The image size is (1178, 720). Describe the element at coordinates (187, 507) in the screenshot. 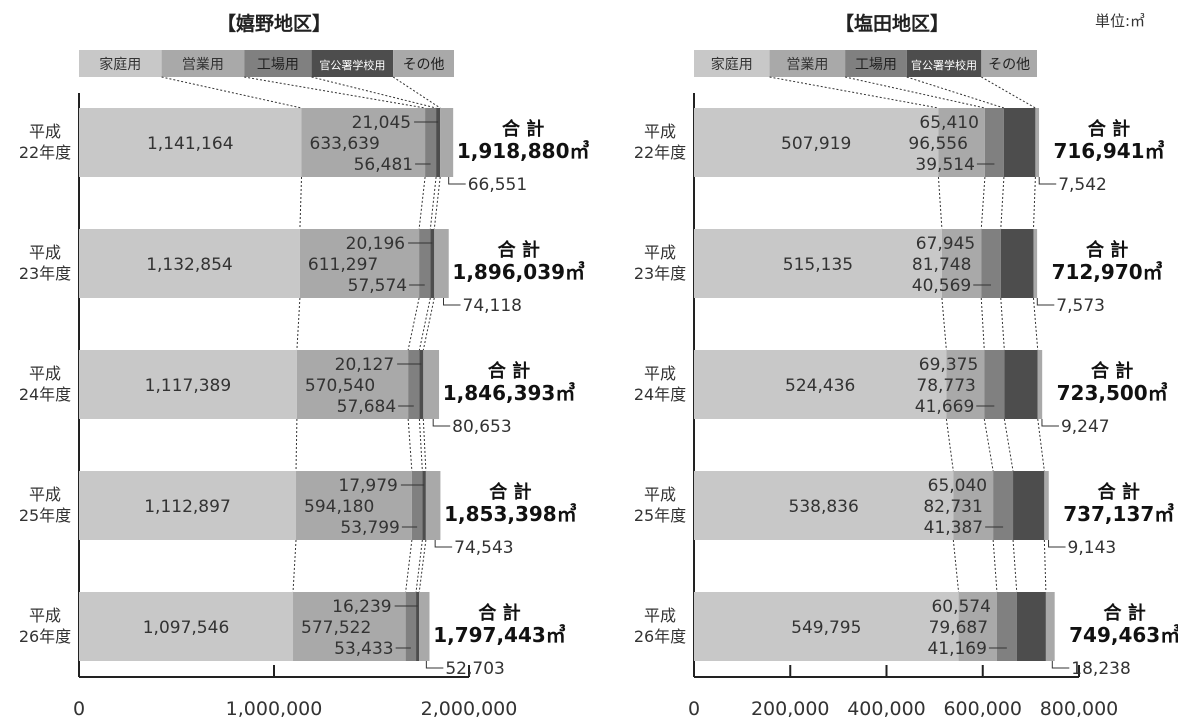

I see `household-value-label: 1,112,897` at that location.